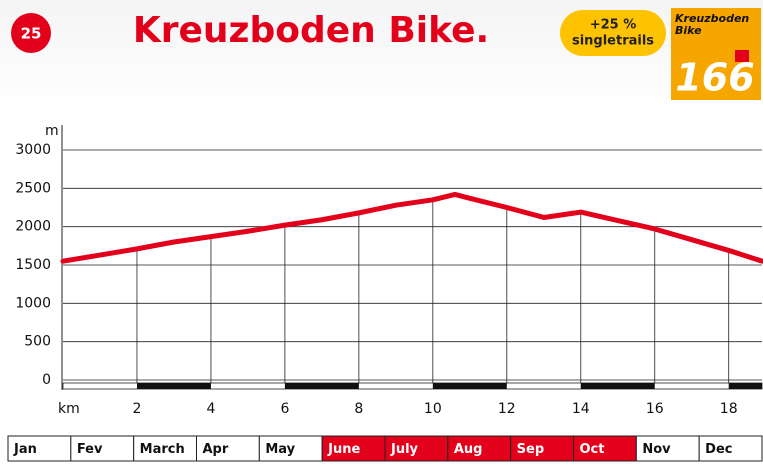 The height and width of the screenshot is (476, 763). What do you see at coordinates (714, 78) in the screenshot?
I see `cover-number: 166` at bounding box center [714, 78].